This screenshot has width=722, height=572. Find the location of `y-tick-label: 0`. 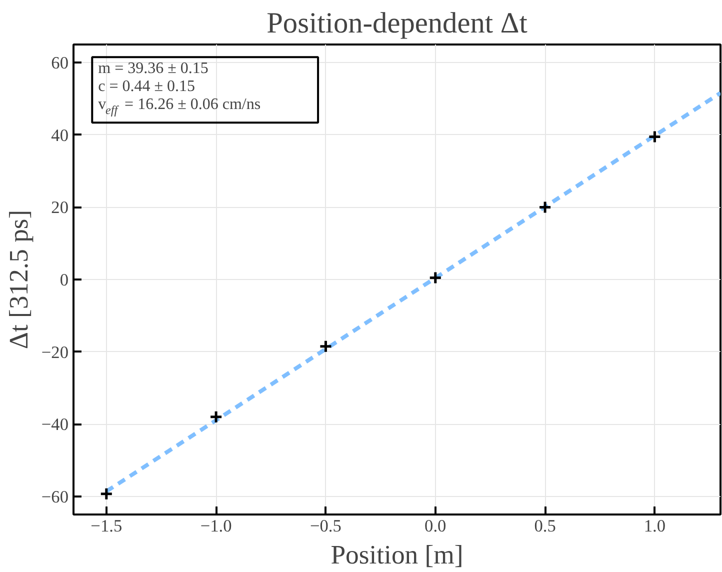

y-tick-label: 0 is located at coordinates (64, 280).